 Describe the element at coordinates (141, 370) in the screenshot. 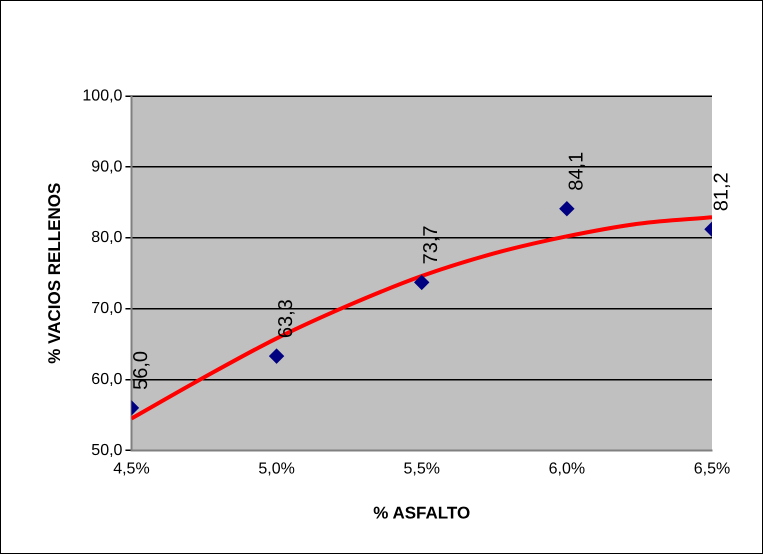

I see `data-label: 56,0` at that location.